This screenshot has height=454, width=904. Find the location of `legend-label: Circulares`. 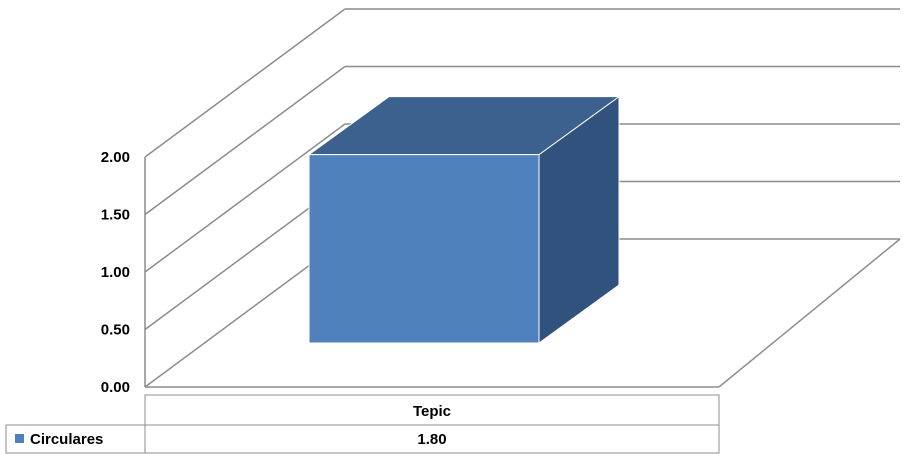

legend-label: Circulares is located at coordinates (66, 439).